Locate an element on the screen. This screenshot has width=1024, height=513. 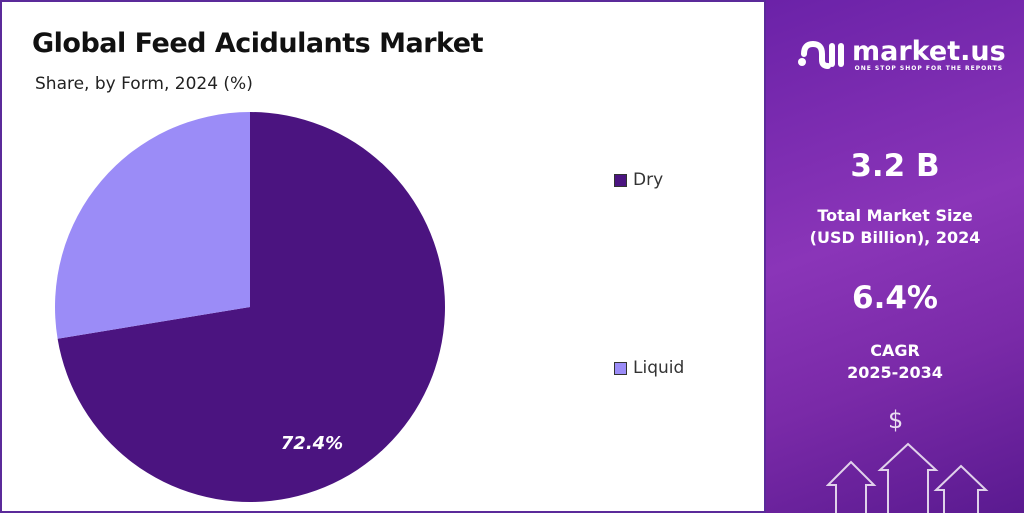
dollar-icon: $ is located at coordinates (896, 420).